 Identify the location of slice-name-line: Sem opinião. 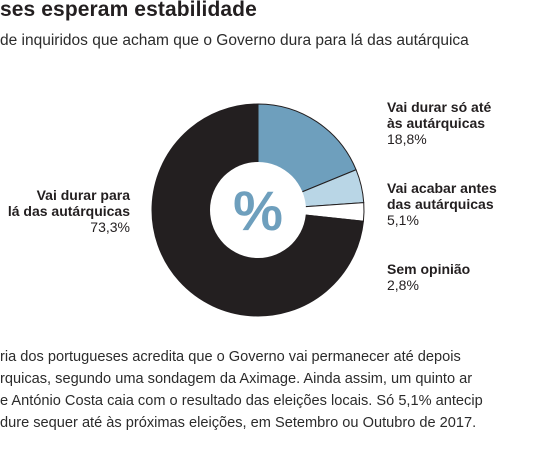
(429, 269).